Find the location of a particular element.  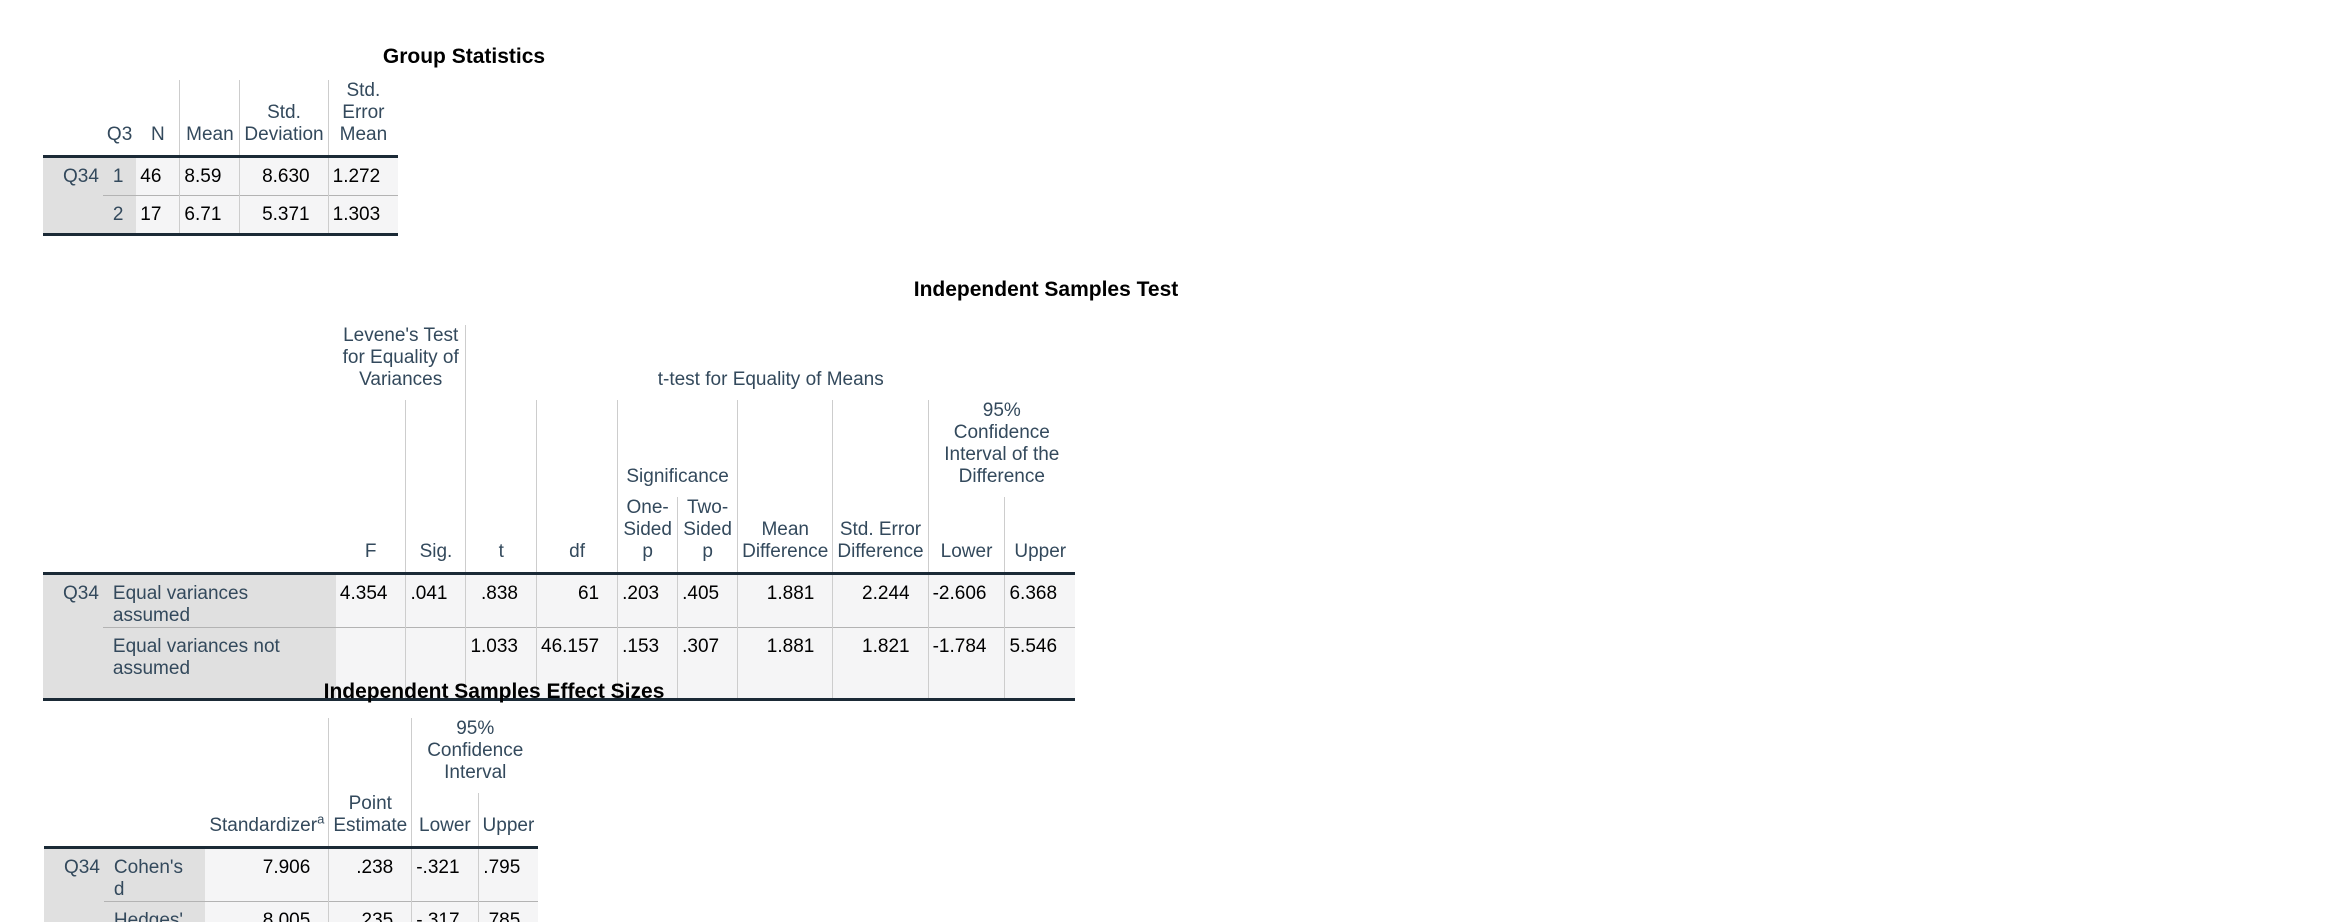

cell-group: 2 is located at coordinates (119, 215).